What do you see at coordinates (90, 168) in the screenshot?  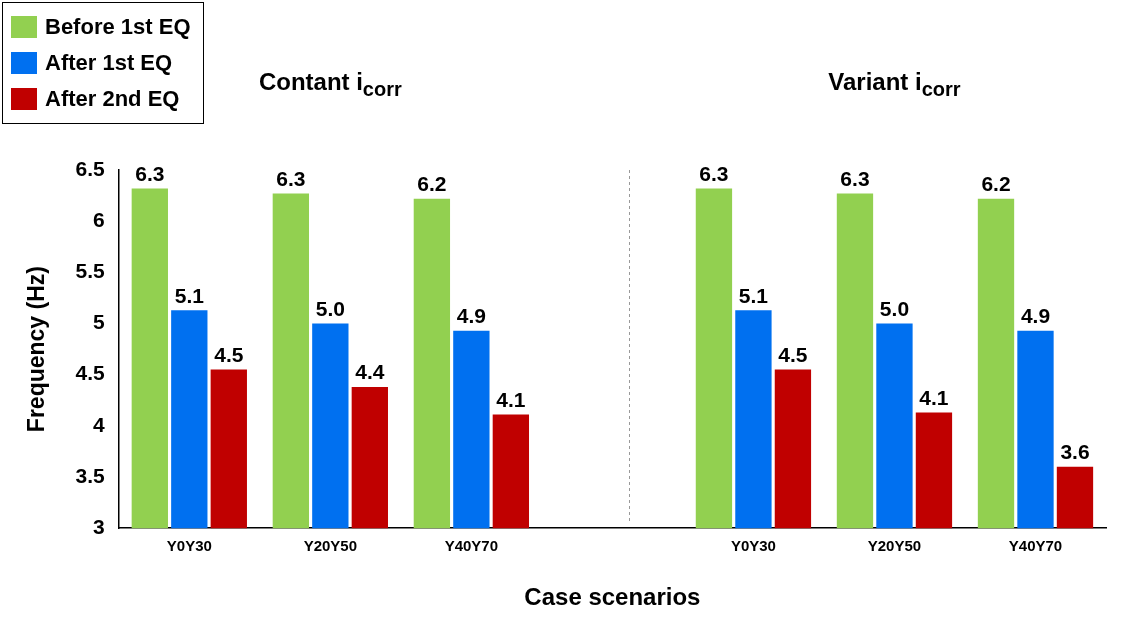 I see `y-tick-label: 6.5` at bounding box center [90, 168].